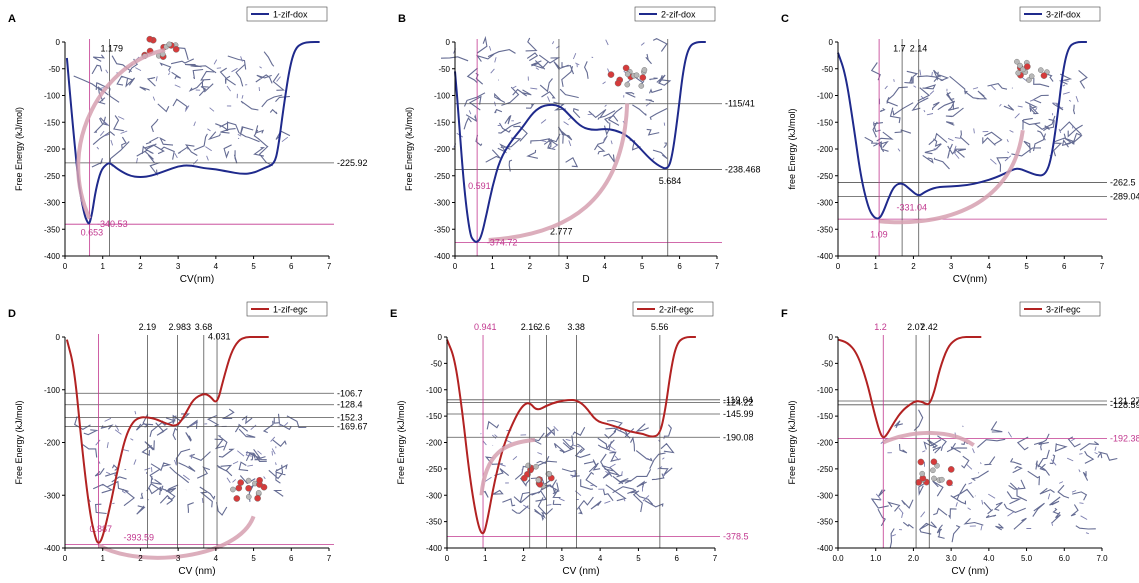 This screenshot has height=583, width=1139. What do you see at coordinates (148, 327) in the screenshot?
I see `vline-label: 2.19` at bounding box center [148, 327].